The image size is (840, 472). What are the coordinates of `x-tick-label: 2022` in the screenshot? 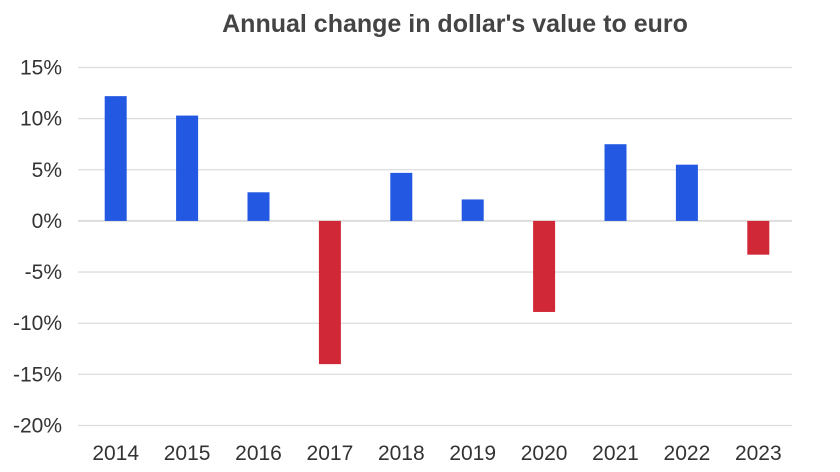 It's located at (687, 453).